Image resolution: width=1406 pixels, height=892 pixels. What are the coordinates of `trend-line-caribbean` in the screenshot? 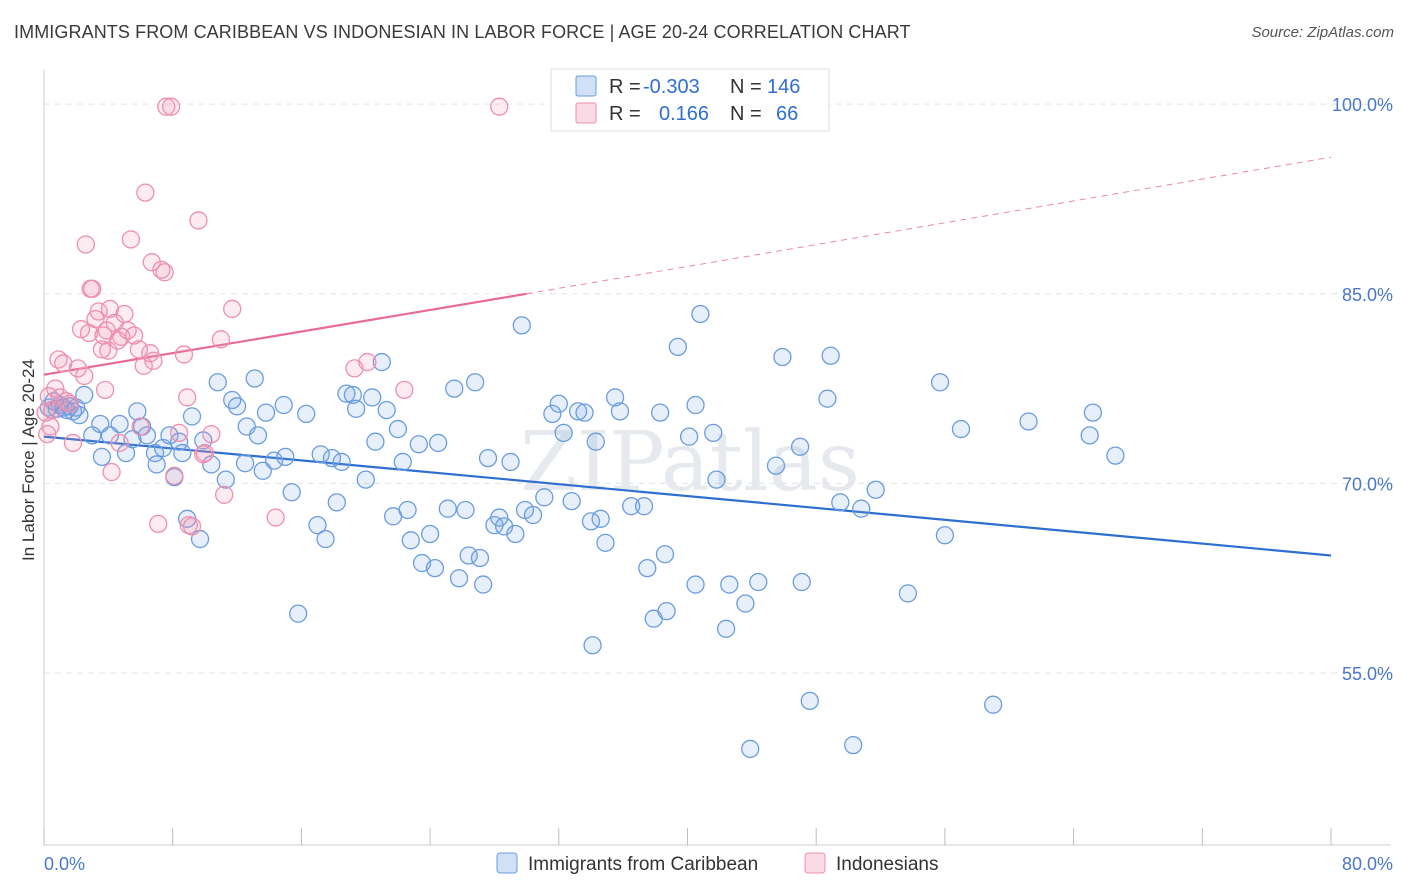 It's located at (687, 496).